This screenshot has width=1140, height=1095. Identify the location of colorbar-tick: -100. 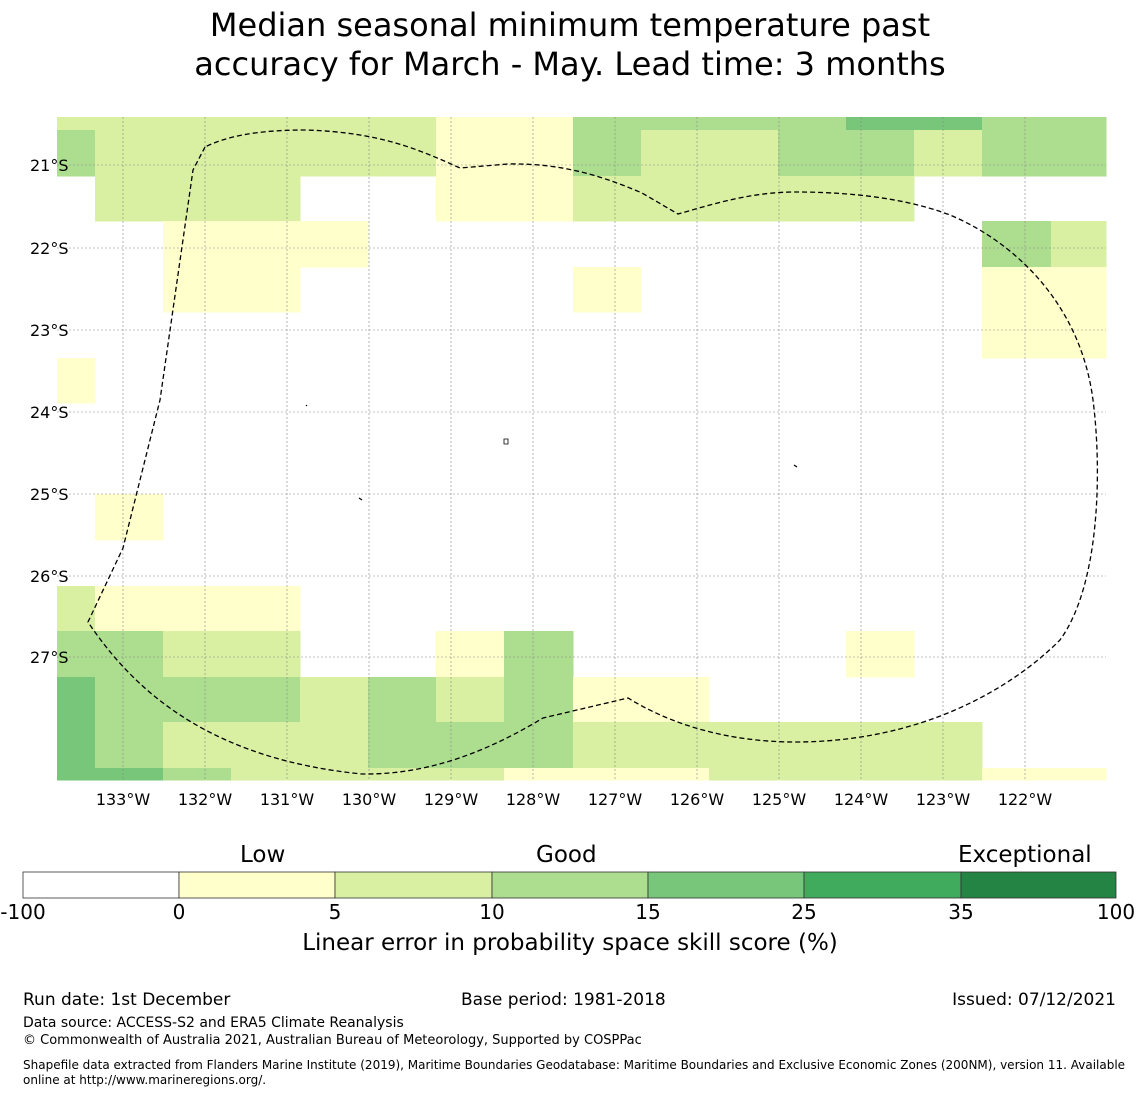
(23, 912).